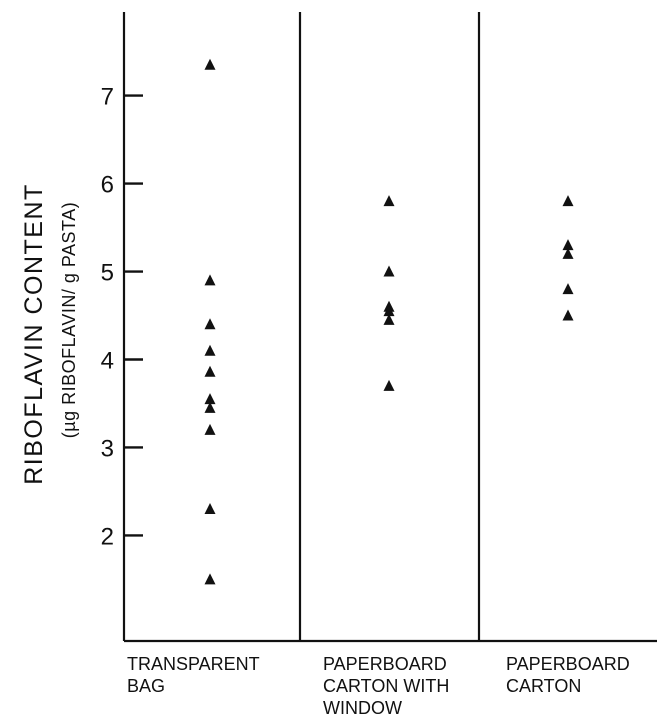  Describe the element at coordinates (107, 185) in the screenshot. I see `y-tick-label: 6` at that location.